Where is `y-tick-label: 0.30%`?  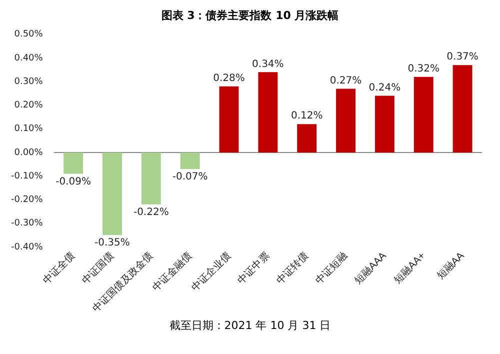 y-tick-label: 0.30% is located at coordinates (29, 81).